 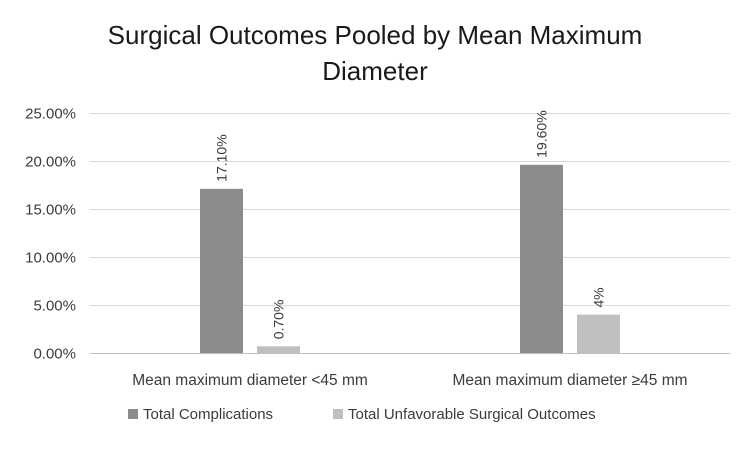 I want to click on category-label: Mean maximum diameter ≥45 mm, so click(x=569, y=380).